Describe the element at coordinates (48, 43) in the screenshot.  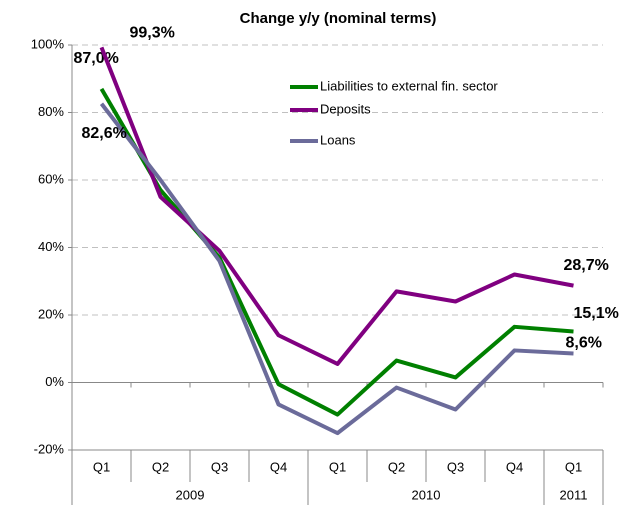
I see `y-tick-label: 100%` at that location.